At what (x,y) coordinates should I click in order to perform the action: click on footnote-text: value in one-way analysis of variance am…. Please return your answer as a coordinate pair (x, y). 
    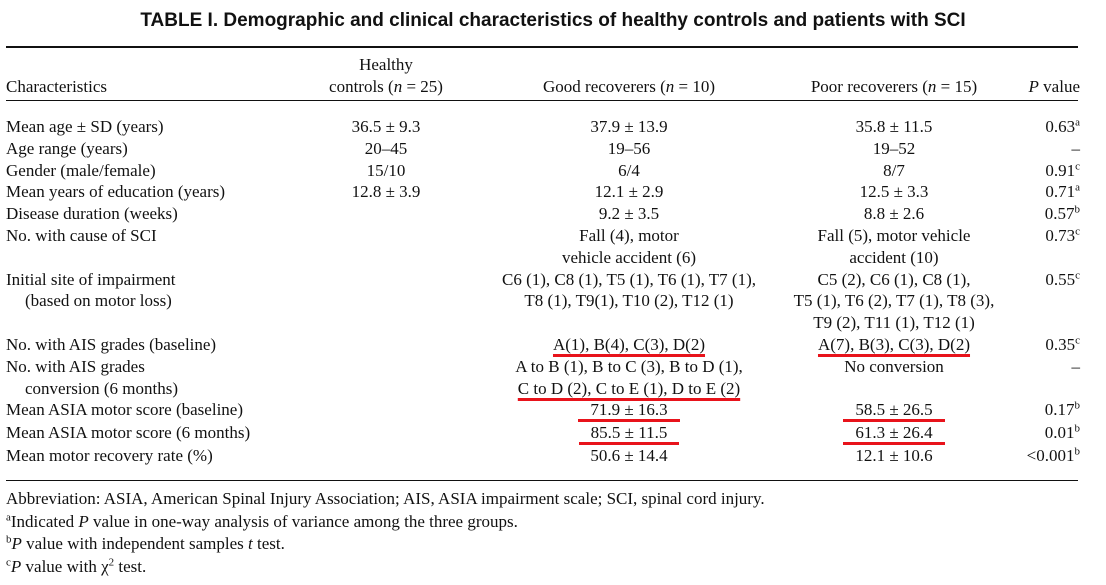
    Looking at the image, I should click on (303, 521).